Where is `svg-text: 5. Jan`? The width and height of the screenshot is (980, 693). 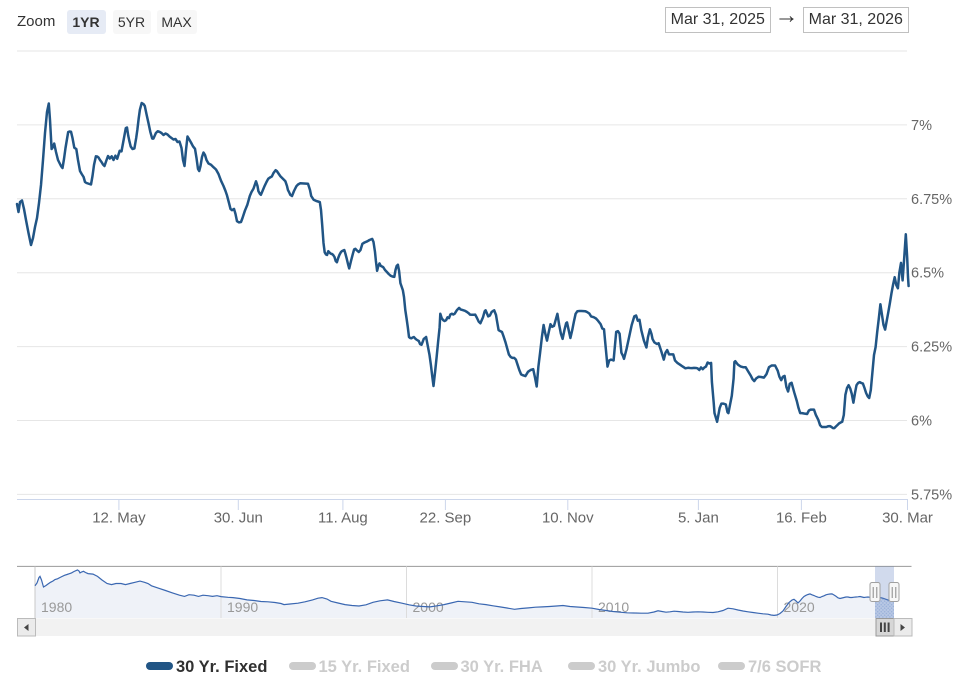 svg-text: 5. Jan is located at coordinates (698, 518).